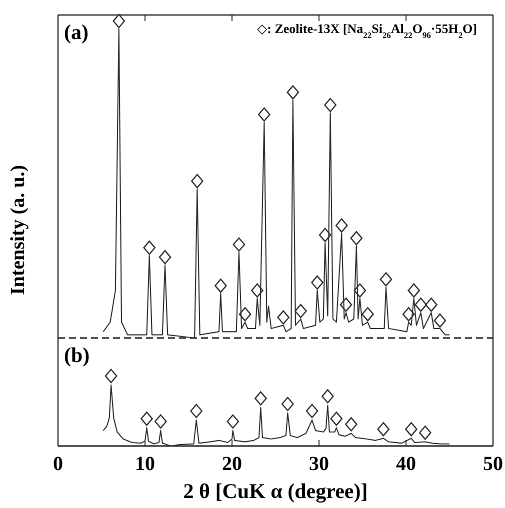 The image size is (505, 508). What do you see at coordinates (77, 355) in the screenshot?
I see `chart-title: (b)` at bounding box center [77, 355].